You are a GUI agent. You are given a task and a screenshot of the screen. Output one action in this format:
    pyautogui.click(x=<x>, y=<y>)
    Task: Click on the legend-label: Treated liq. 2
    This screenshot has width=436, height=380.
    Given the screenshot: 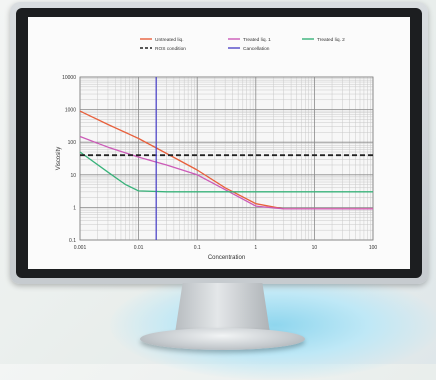 What is the action you would take?
    pyautogui.click(x=331, y=40)
    